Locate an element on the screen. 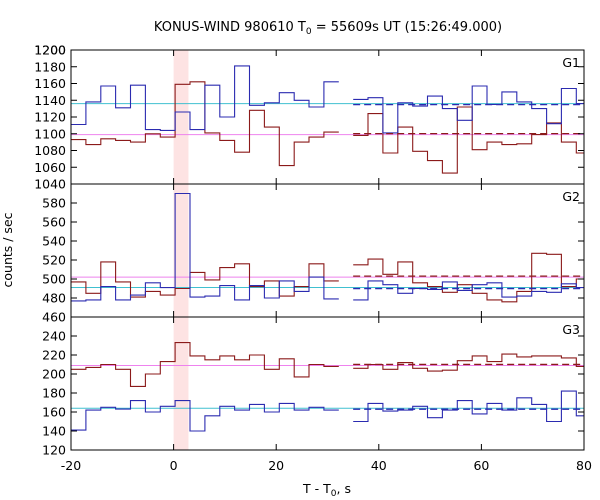  y-tick-label: 480 is located at coordinates (54, 298).